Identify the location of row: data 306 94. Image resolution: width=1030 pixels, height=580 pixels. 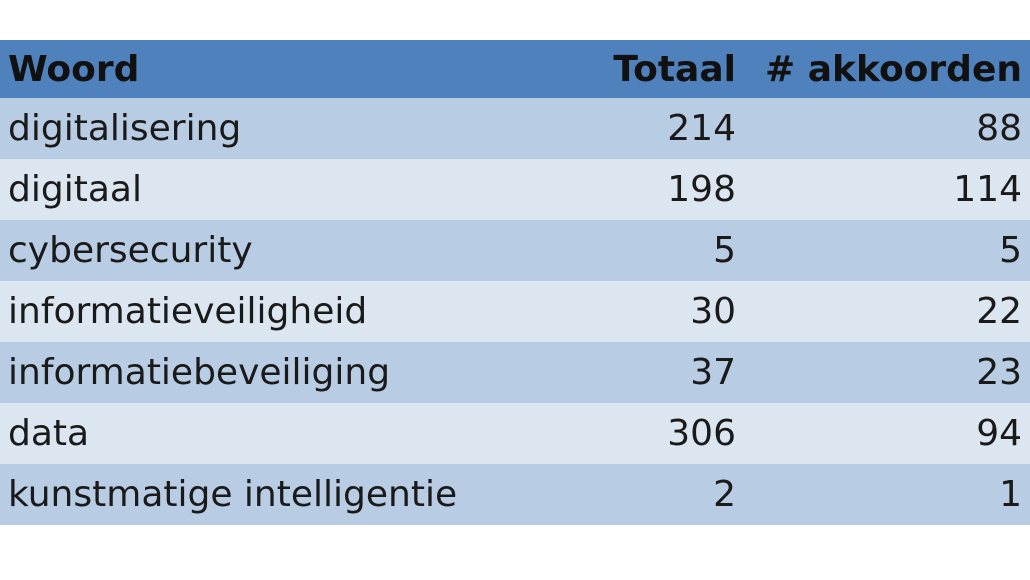
(515, 433).